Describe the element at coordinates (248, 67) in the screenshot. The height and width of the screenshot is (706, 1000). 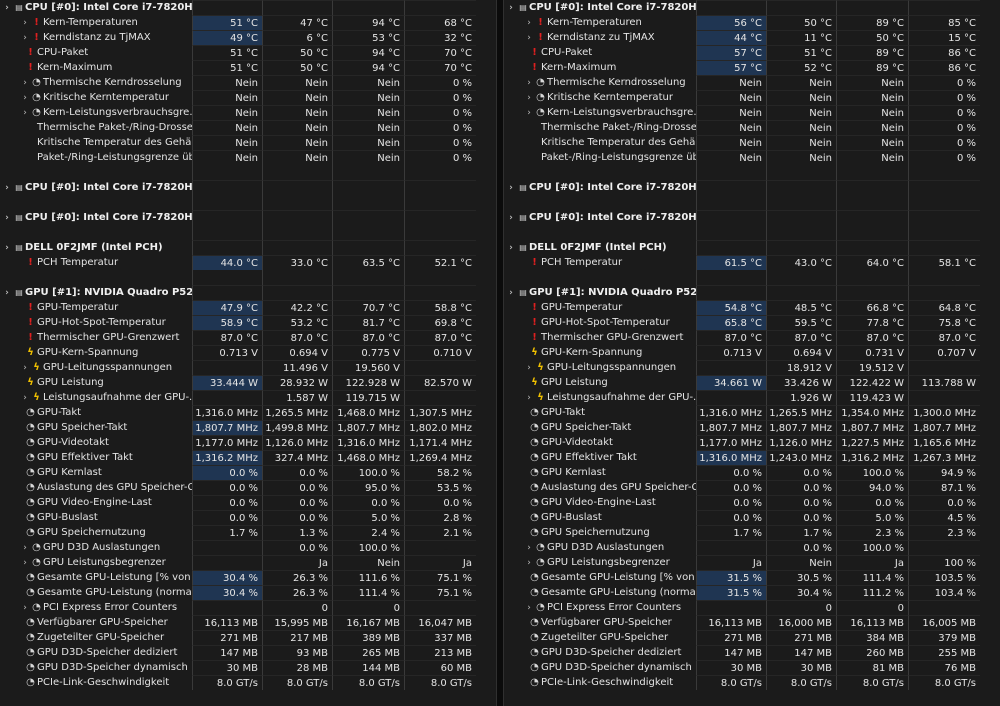
I see `sensor-row-kern-maximum: ! Kern-Maximum 51 °C 50 °C 94 °C 70 °C` at that location.